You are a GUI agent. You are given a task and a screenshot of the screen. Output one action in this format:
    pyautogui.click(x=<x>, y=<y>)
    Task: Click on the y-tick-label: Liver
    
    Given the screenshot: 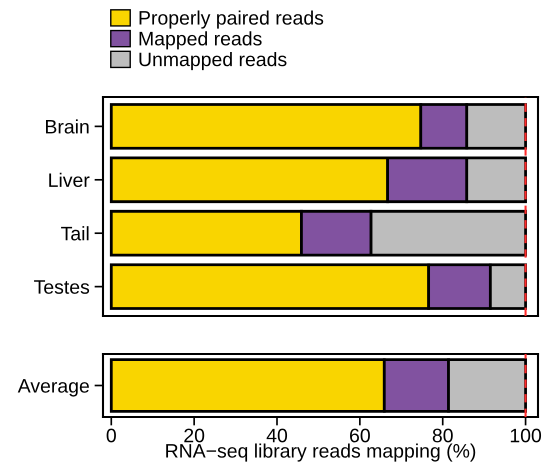 What is the action you would take?
    pyautogui.click(x=69, y=180)
    